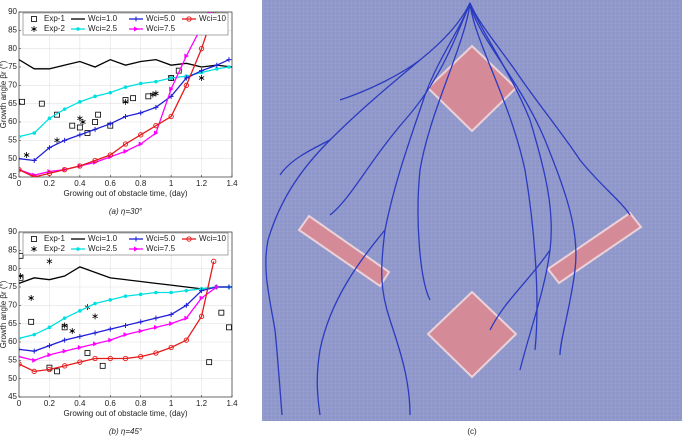 Image resolution: width=685 pixels, height=444 pixels. I want to click on caption: (c), so click(472, 431).